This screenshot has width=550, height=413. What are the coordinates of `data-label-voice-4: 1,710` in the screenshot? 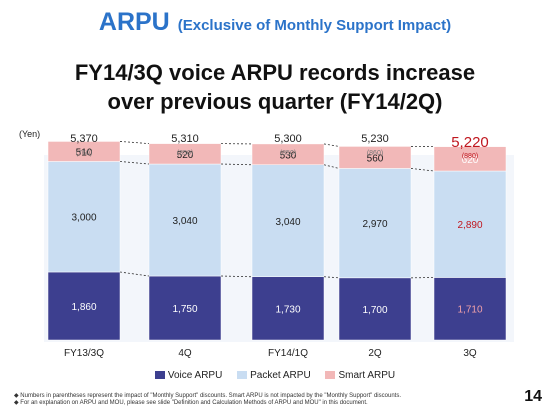 It's located at (469, 310).